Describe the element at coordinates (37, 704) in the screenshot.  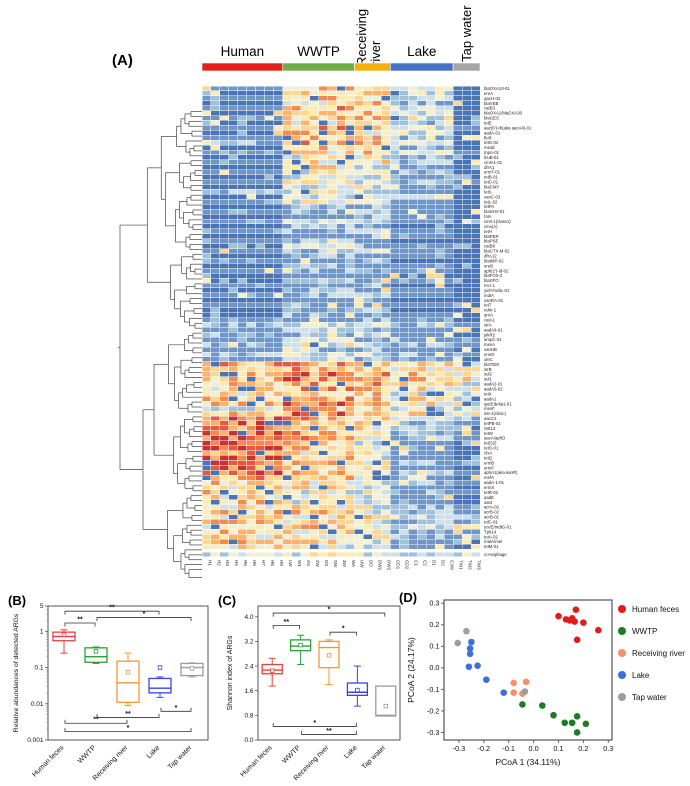
I see `y-tick-label: 0.01` at that location.